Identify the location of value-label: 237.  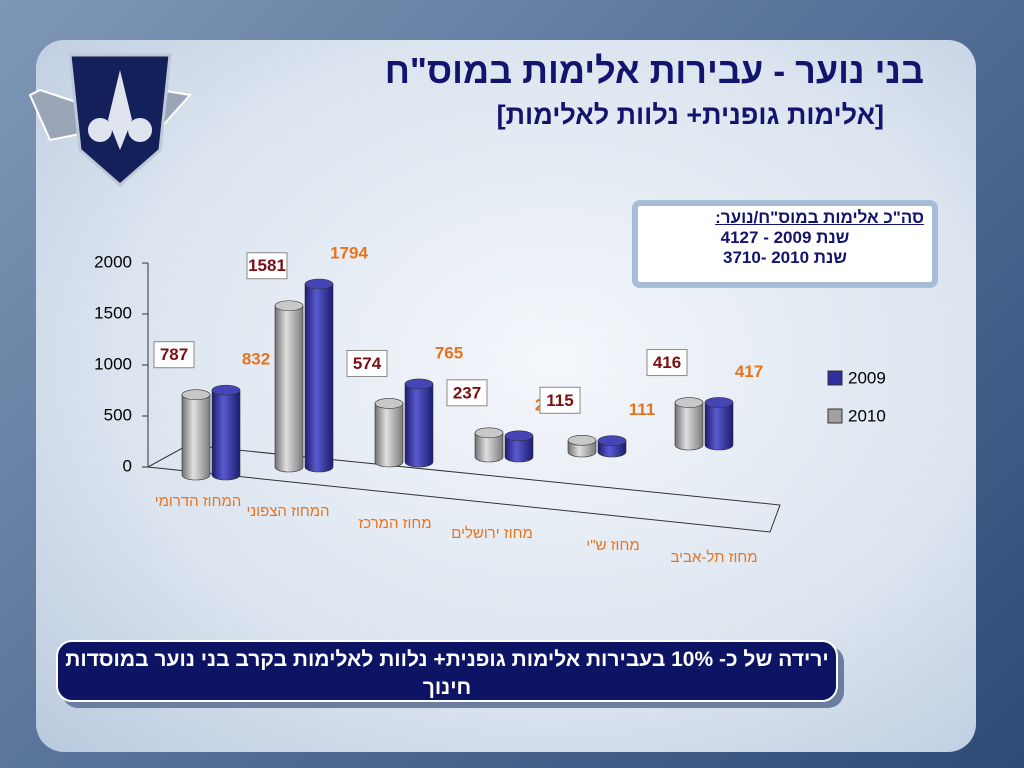
(467, 392).